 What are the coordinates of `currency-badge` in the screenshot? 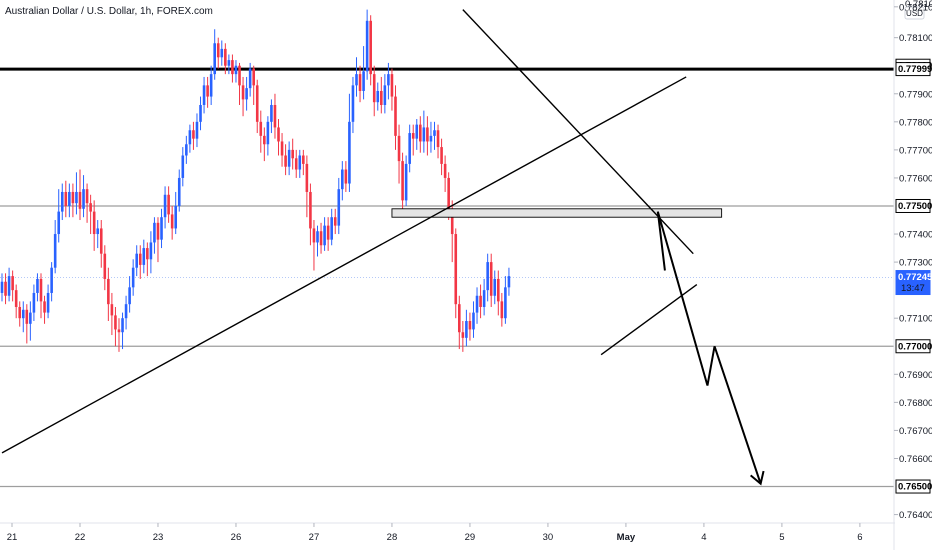 It's located at (914, 13).